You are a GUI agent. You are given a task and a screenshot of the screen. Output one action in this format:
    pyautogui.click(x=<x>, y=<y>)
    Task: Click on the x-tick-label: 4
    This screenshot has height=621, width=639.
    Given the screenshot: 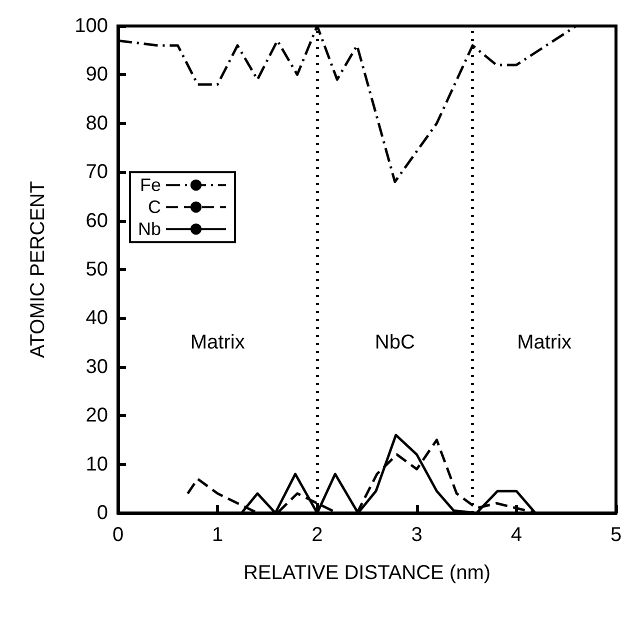 What is the action you would take?
    pyautogui.click(x=516, y=535)
    